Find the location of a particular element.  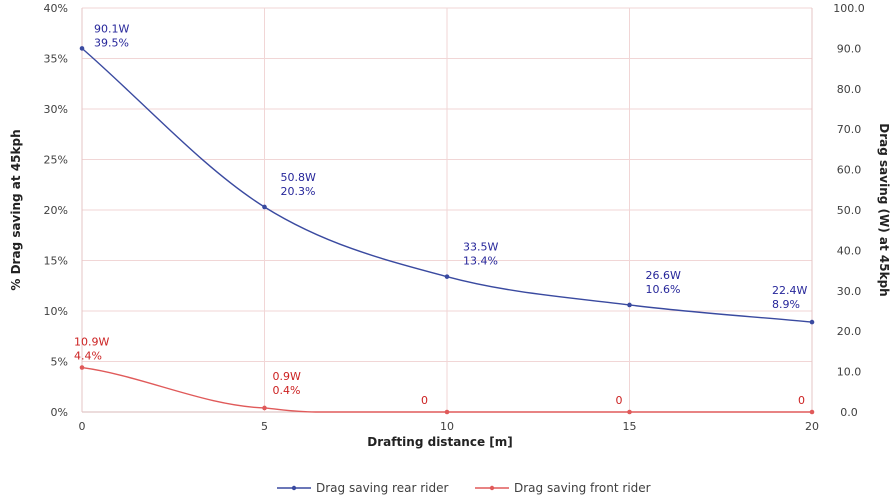

y2-tick-label: 30.0 is located at coordinates (849, 291).